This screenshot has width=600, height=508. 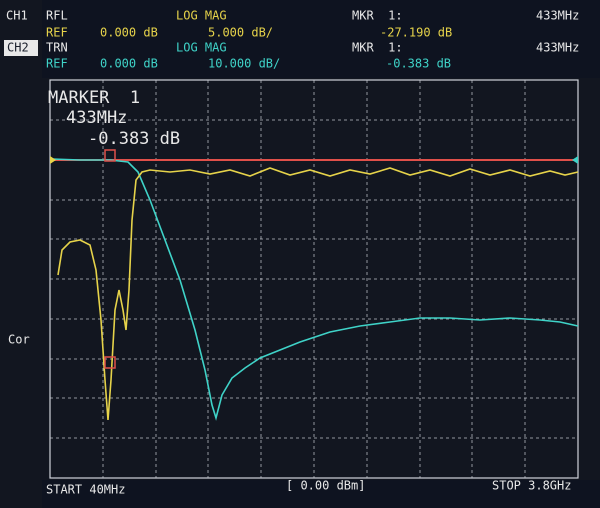 I want to click on ch2-marker-value: -0.383 dB, so click(x=418, y=64).